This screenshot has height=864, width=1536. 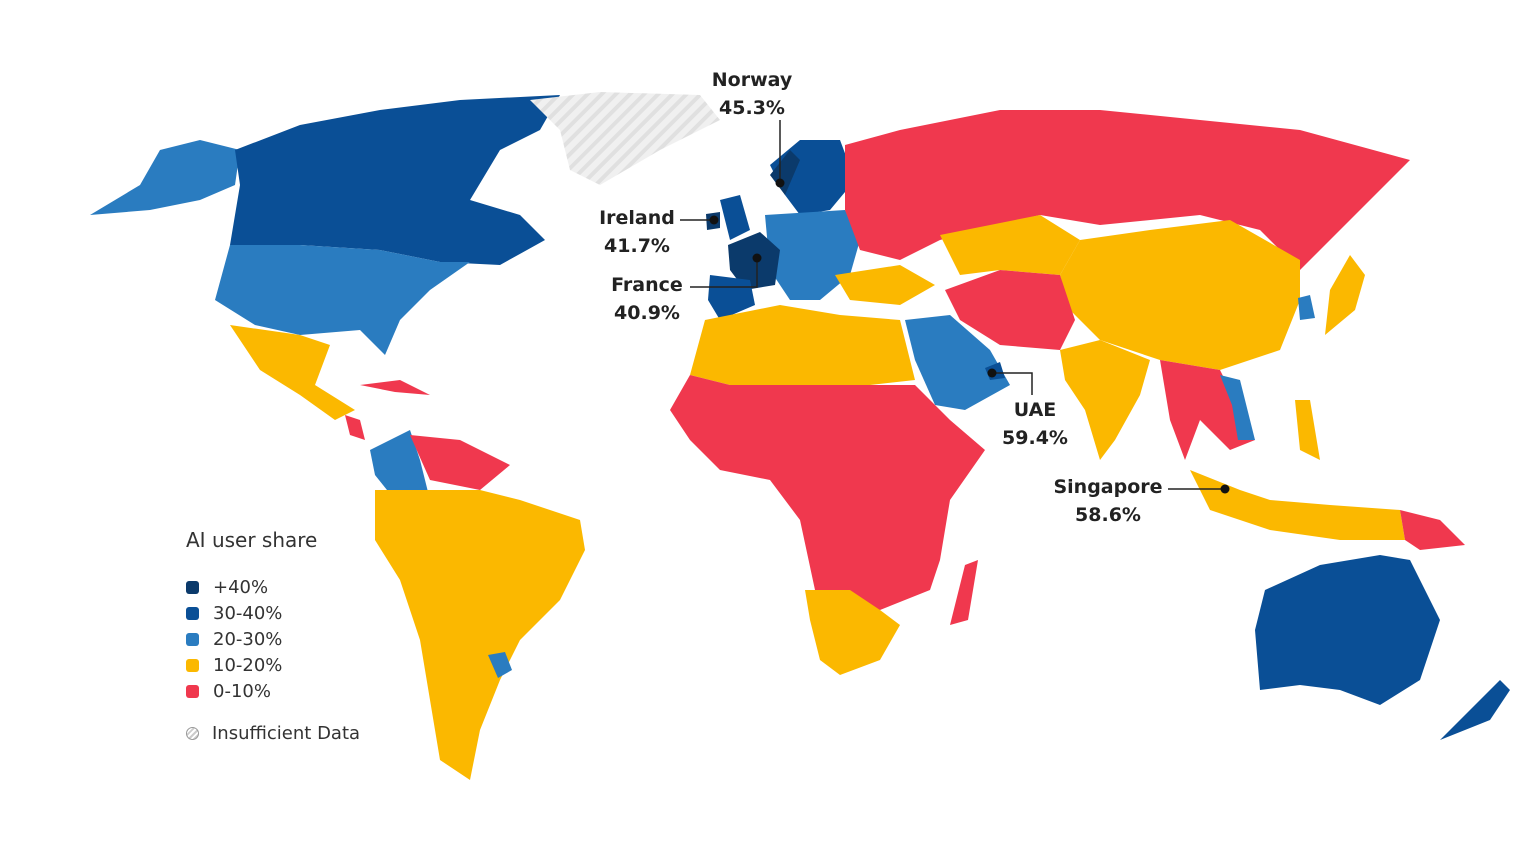 I want to click on callout-value: 59.4%, so click(x=1035, y=438).